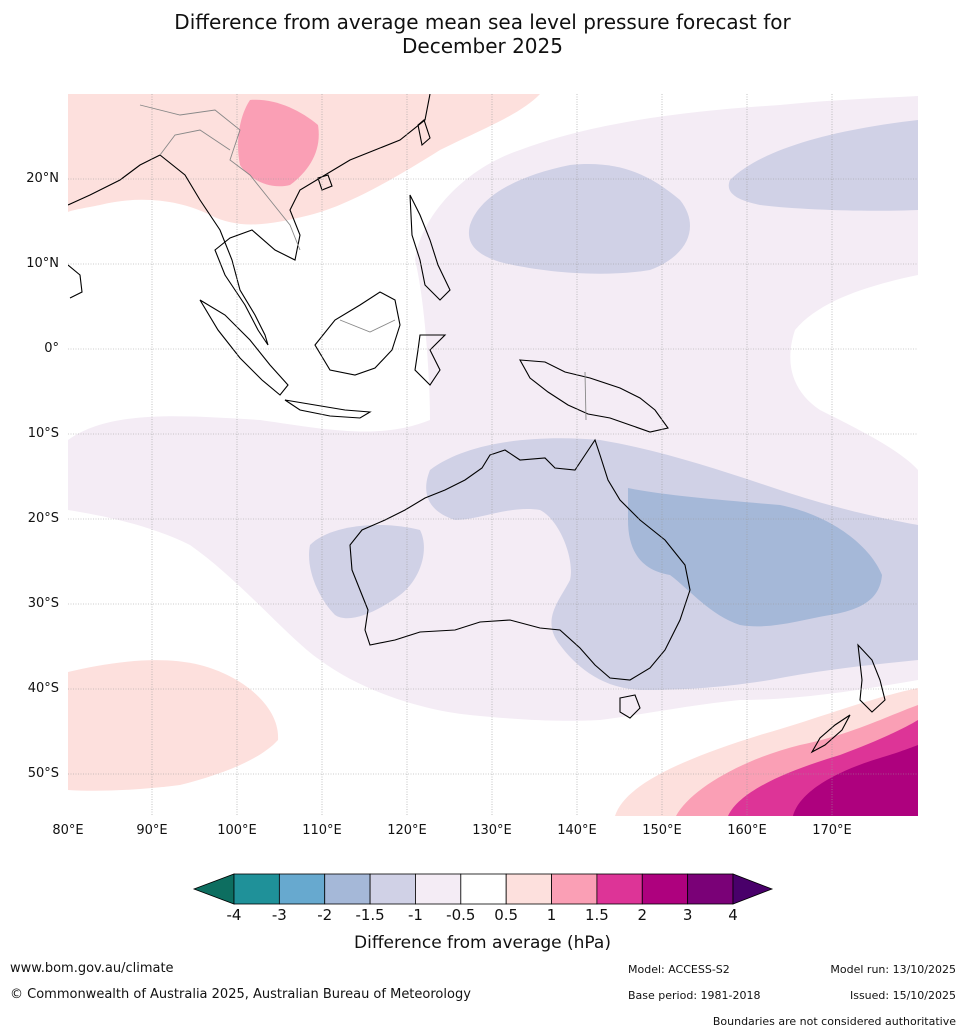 The width and height of the screenshot is (965, 1035). I want to click on colorbar-tick-label: -4, so click(234, 915).